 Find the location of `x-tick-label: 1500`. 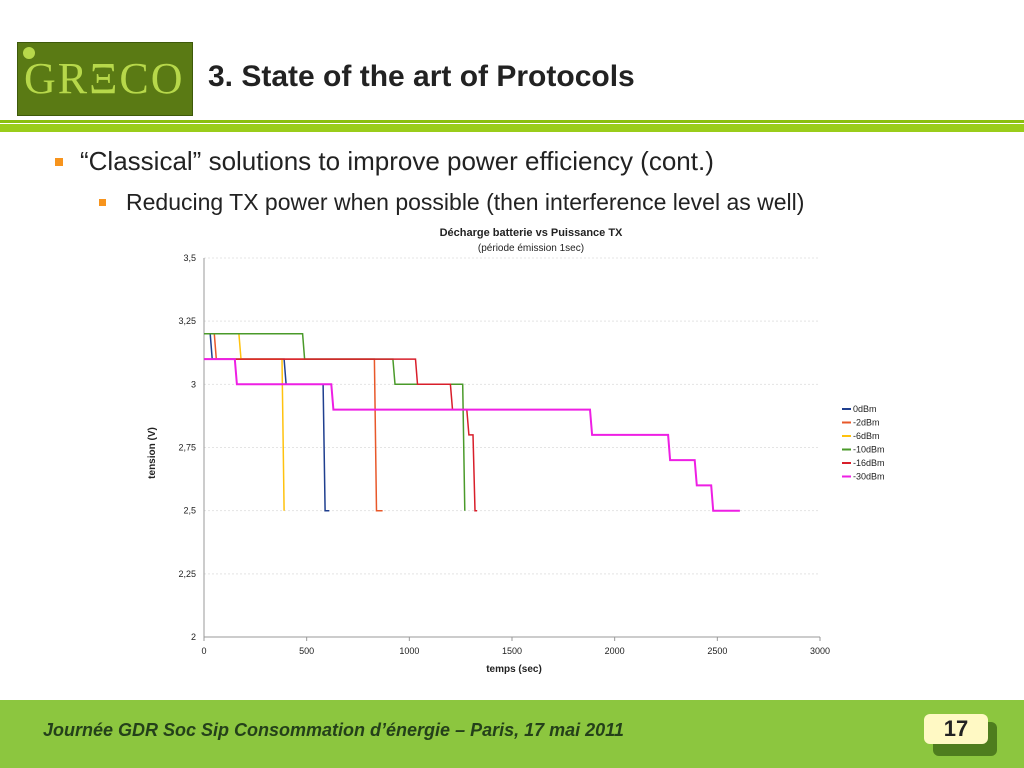

x-tick-label: 1500 is located at coordinates (512, 651).